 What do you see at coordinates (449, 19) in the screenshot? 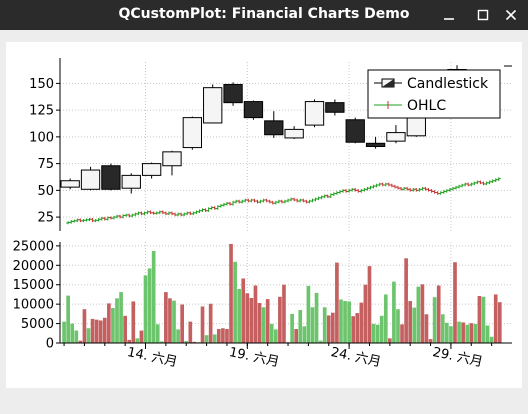
I see `minimize-icon` at bounding box center [449, 19].